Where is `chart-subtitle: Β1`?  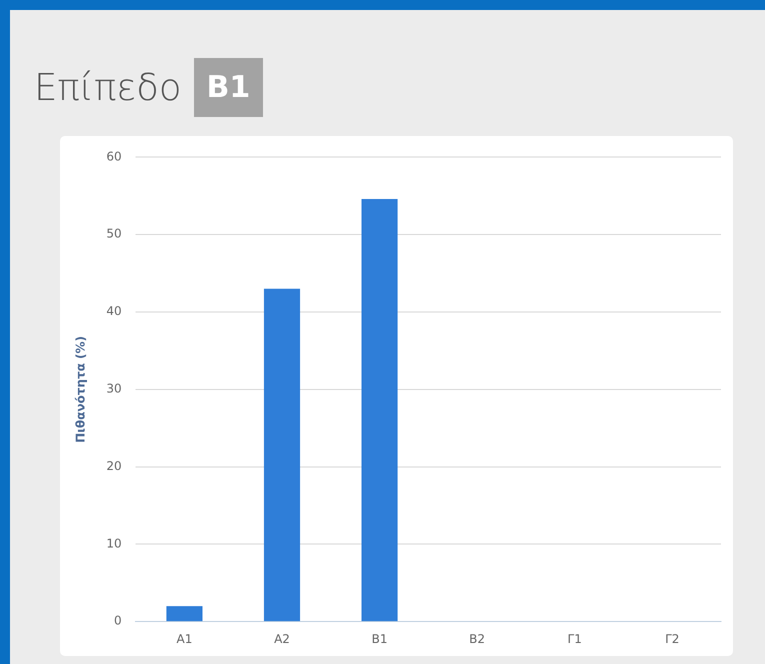
chart-subtitle: Β1 is located at coordinates (229, 87).